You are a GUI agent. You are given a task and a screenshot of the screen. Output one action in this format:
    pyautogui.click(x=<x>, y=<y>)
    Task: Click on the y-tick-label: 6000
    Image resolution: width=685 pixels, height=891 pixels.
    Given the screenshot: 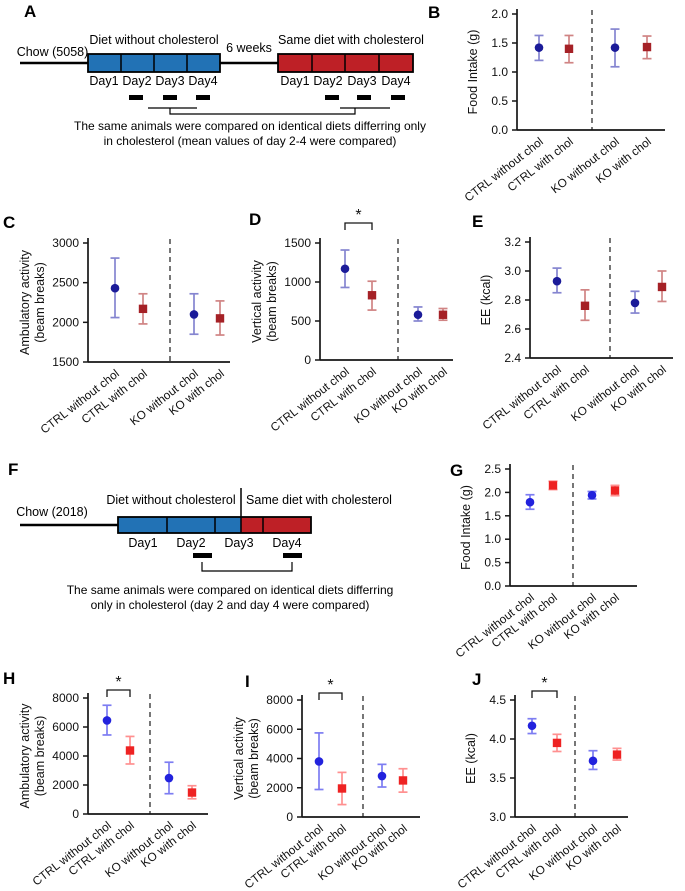 What is the action you would take?
    pyautogui.click(x=65, y=727)
    